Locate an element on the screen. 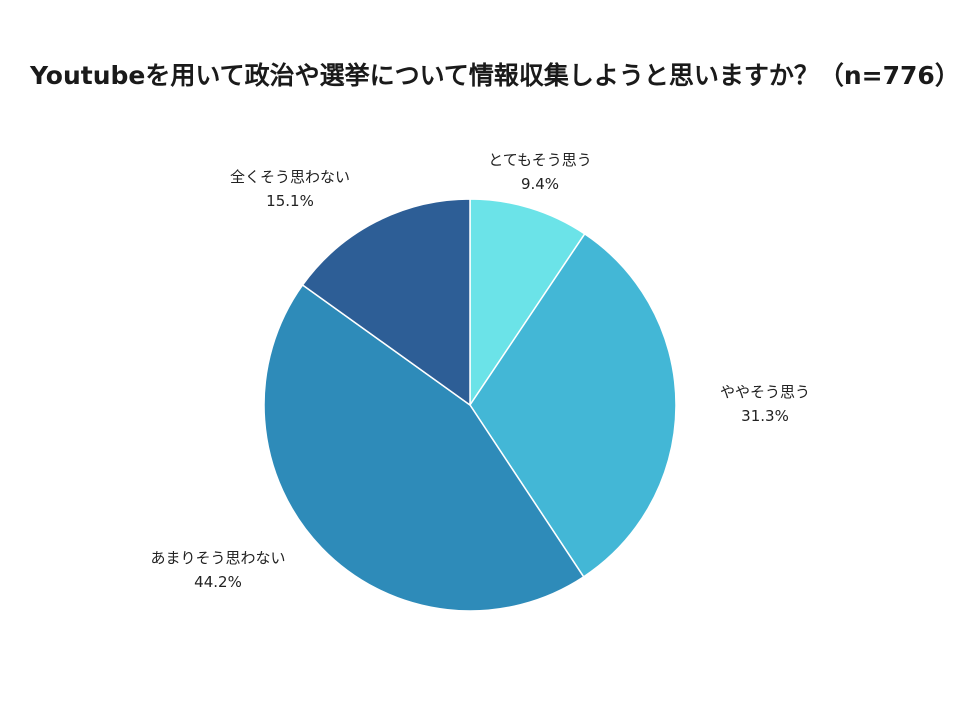 Image resolution: width=960 pixels, height=720 pixels. slice-value-label: 44.2% is located at coordinates (218, 582).